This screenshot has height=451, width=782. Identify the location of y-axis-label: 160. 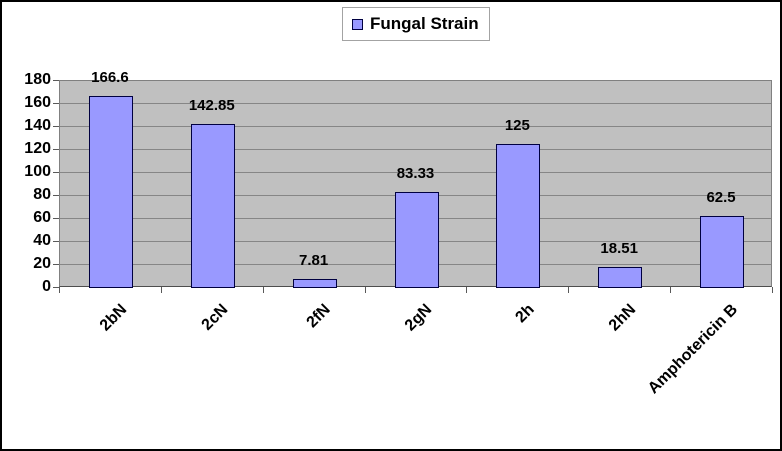
(37, 102).